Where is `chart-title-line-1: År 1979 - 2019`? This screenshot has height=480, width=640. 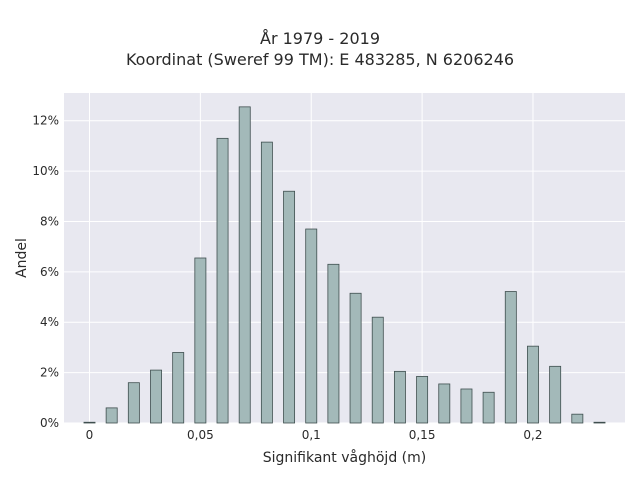 chart-title-line-1: År 1979 - 2019 is located at coordinates (320, 38).